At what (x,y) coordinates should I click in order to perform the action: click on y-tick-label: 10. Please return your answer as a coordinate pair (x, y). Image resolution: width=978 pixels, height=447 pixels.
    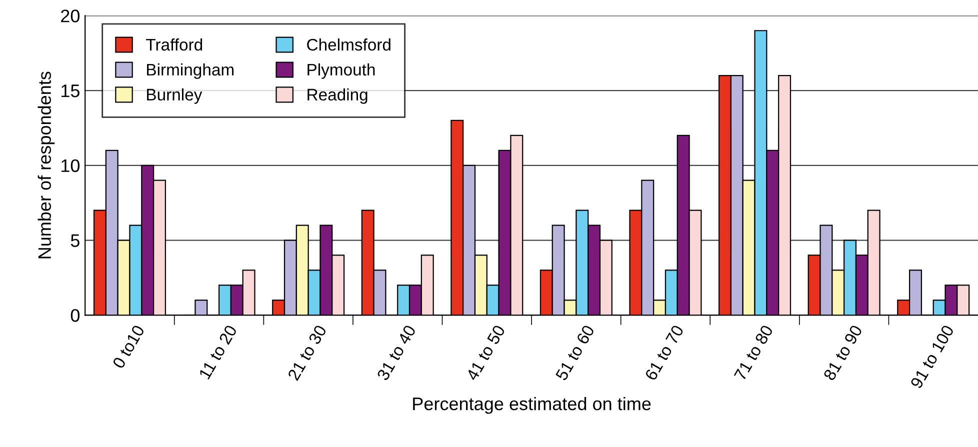
    Looking at the image, I should click on (71, 165).